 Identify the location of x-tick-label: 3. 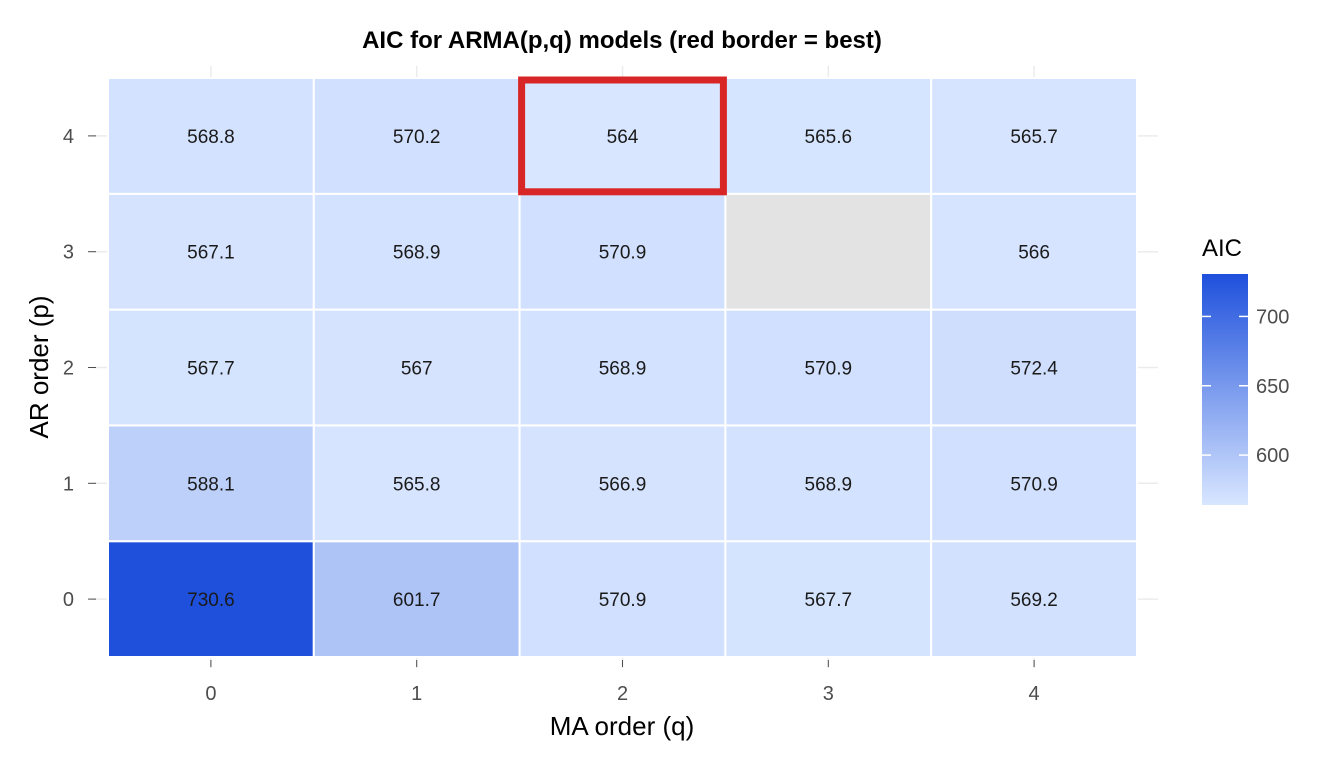
(828, 694).